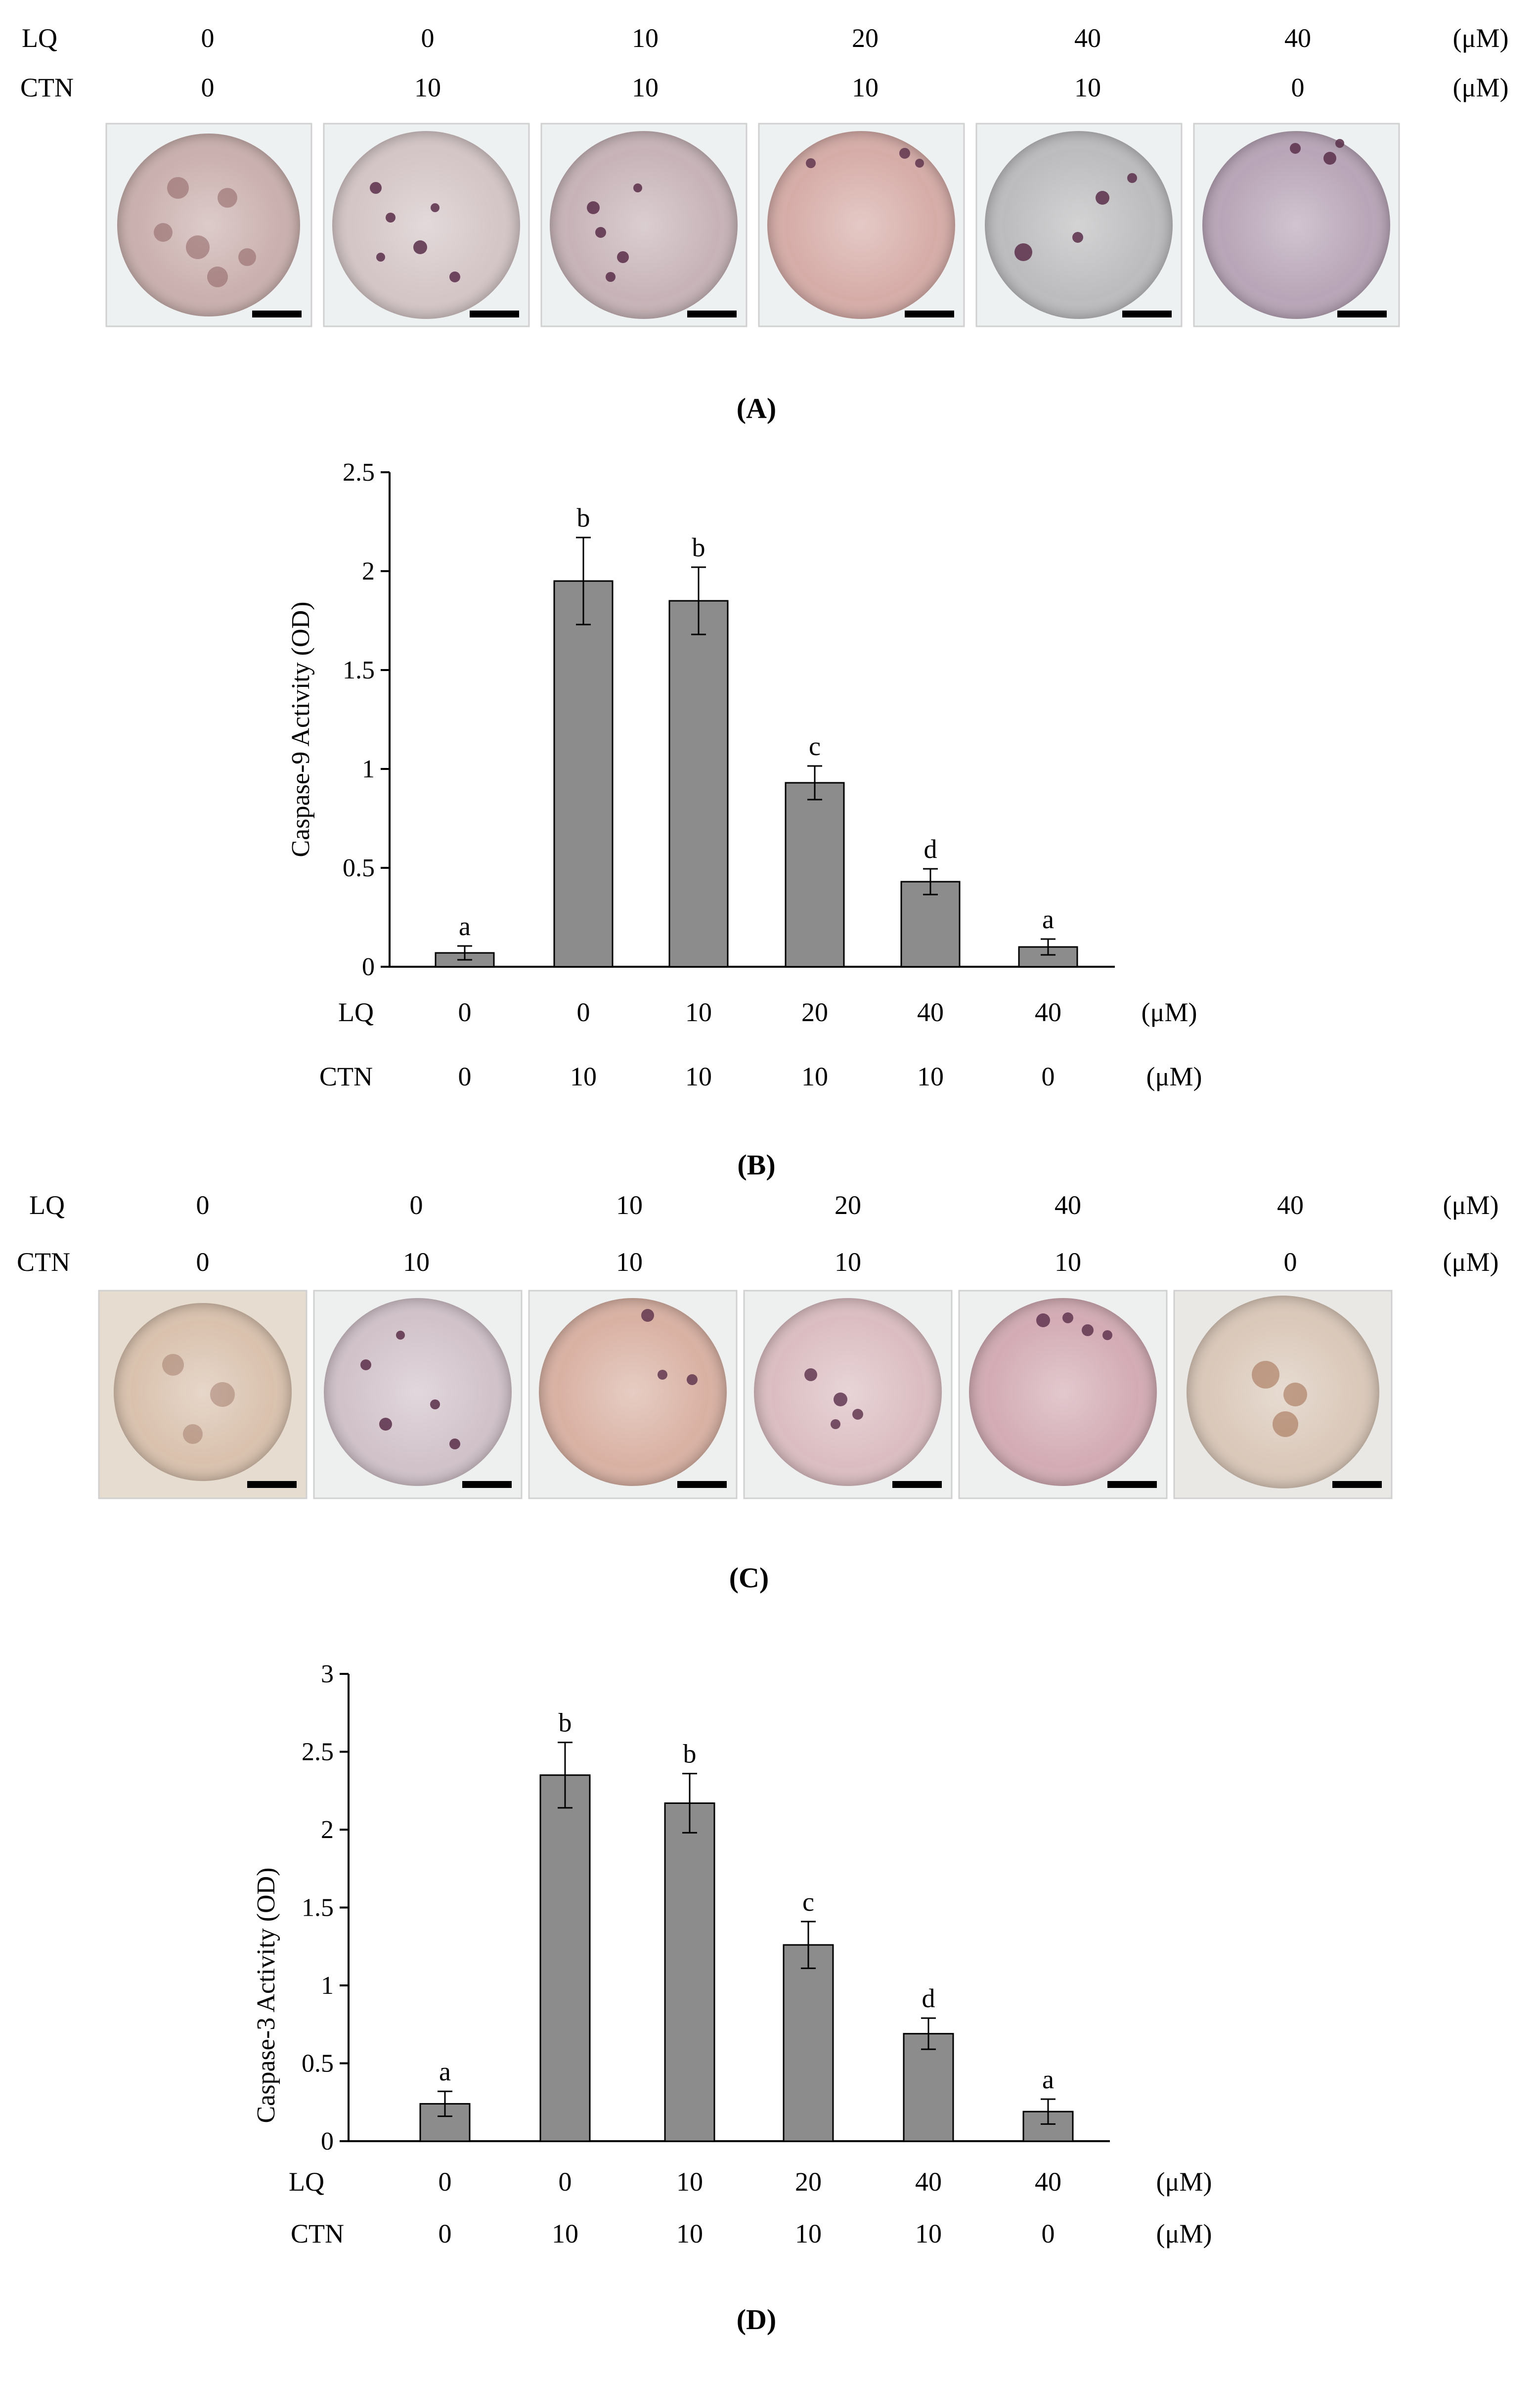 This screenshot has height=2382, width=1540. What do you see at coordinates (327, 1986) in the screenshot?
I see `y-tick-label-d: 1` at bounding box center [327, 1986].